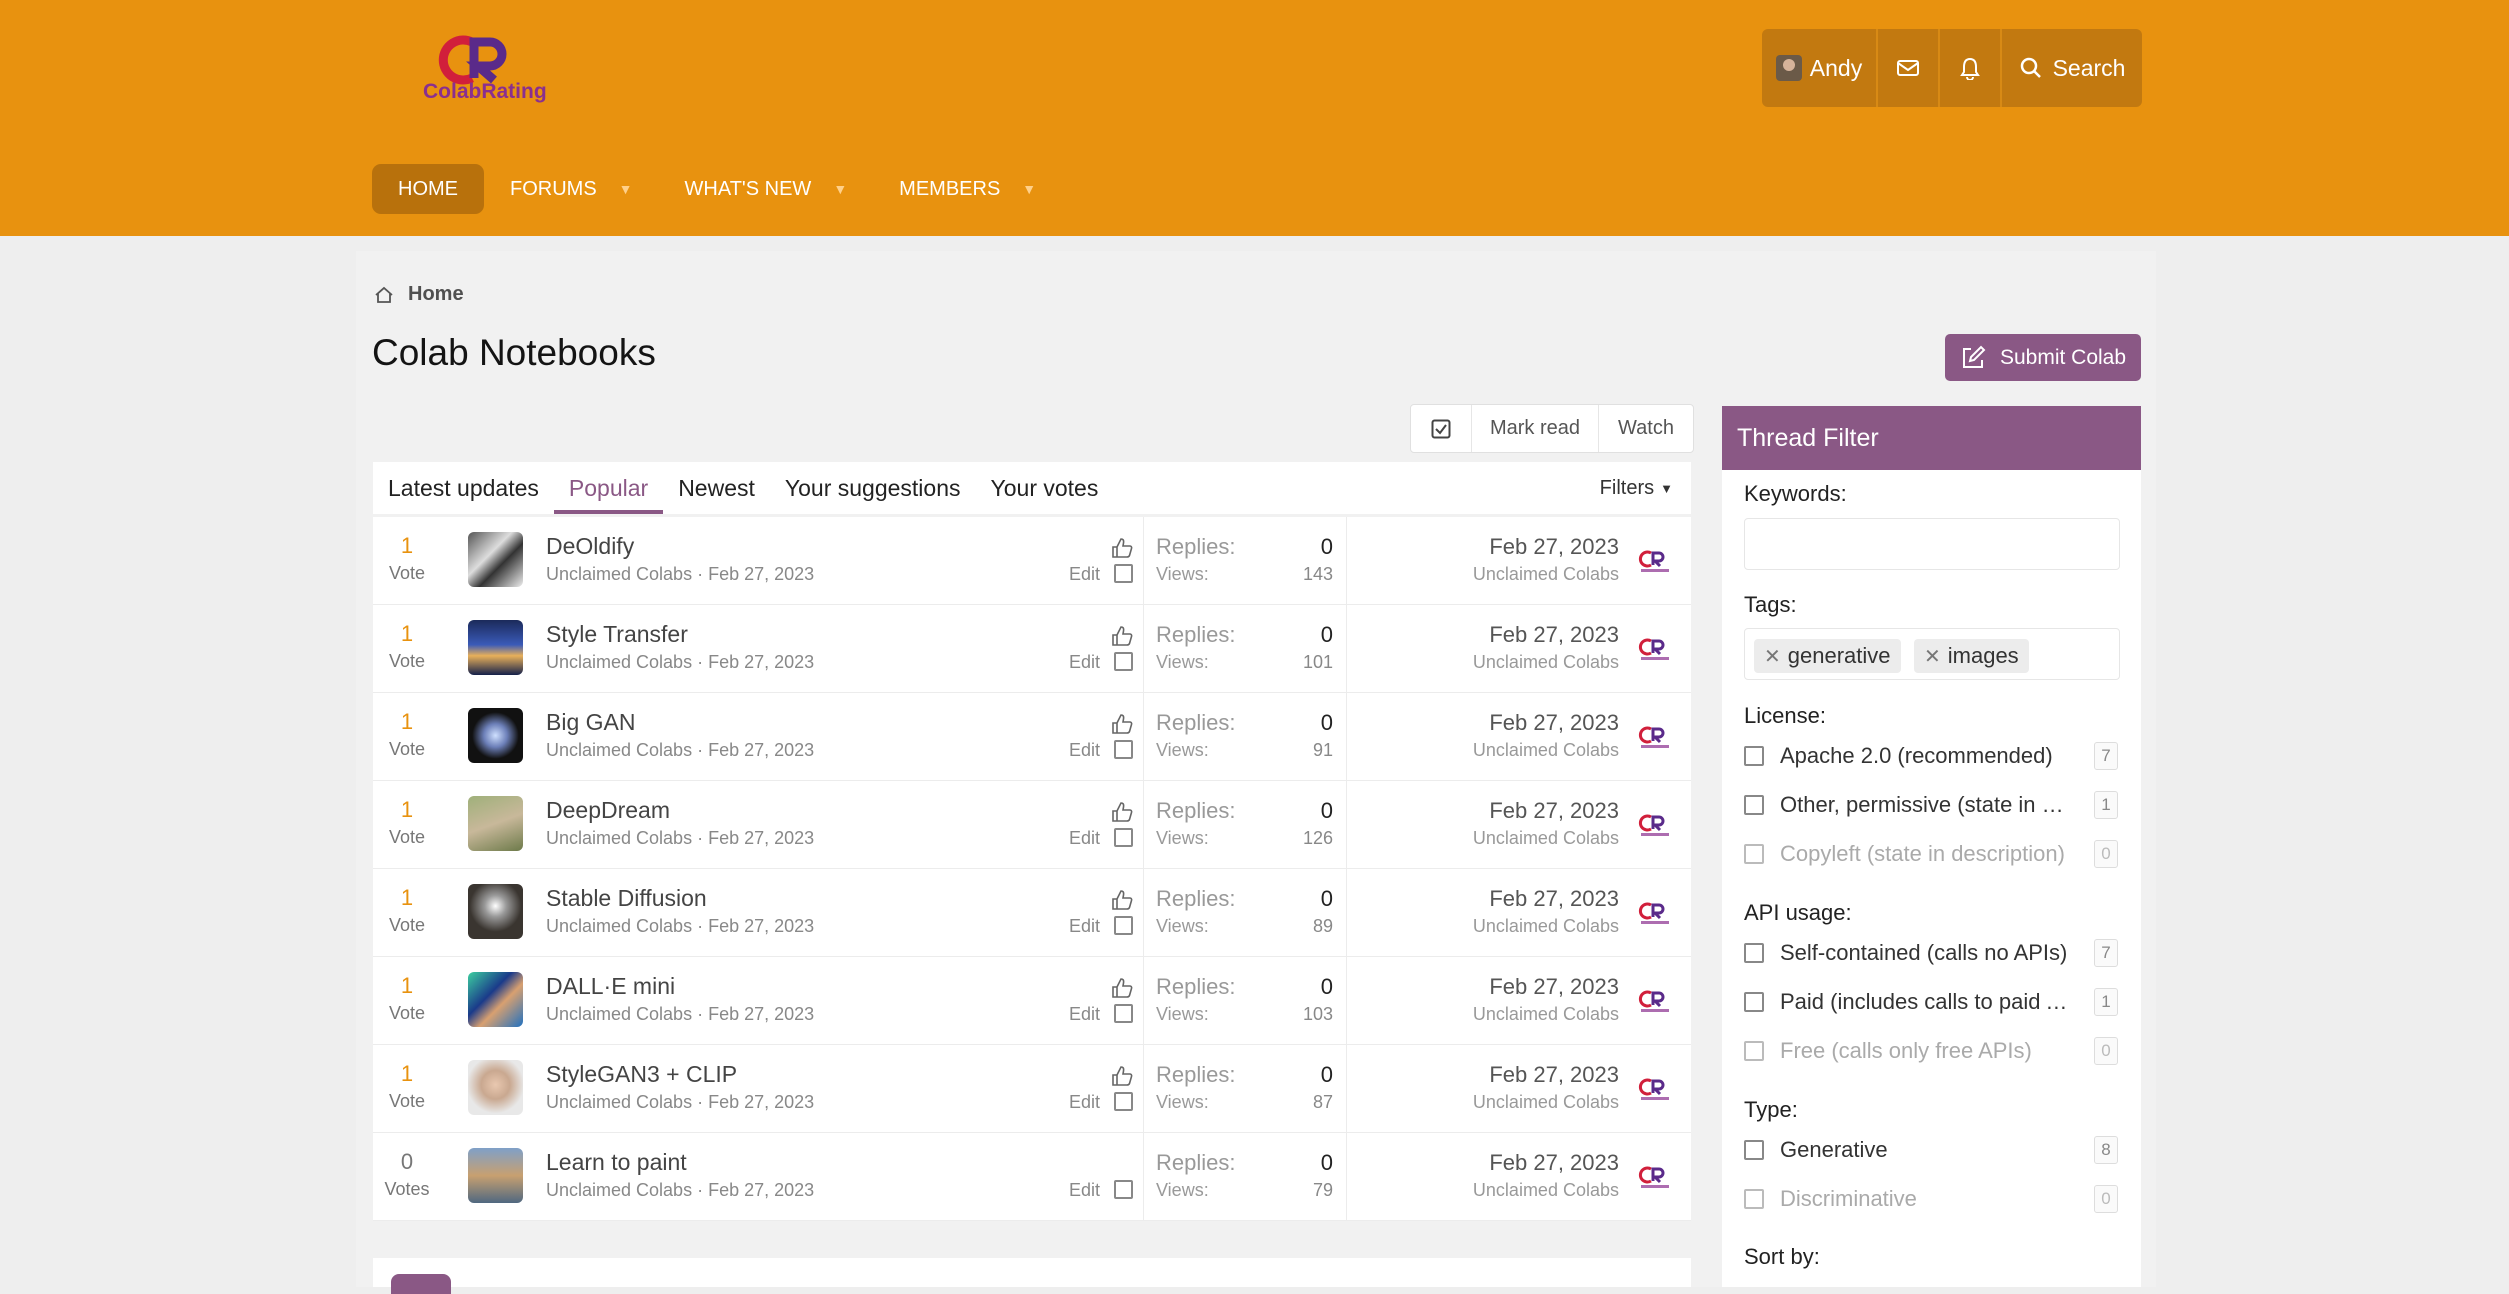 This screenshot has width=2509, height=1294. What do you see at coordinates (1441, 428) in the screenshot?
I see `select-toggle-button` at bounding box center [1441, 428].